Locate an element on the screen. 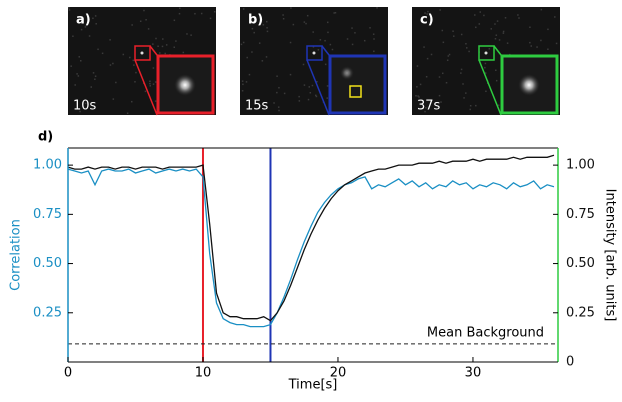 Image resolution: width=622 pixels, height=402 pixels. y-tick-label: 1.00 is located at coordinates (47, 165).